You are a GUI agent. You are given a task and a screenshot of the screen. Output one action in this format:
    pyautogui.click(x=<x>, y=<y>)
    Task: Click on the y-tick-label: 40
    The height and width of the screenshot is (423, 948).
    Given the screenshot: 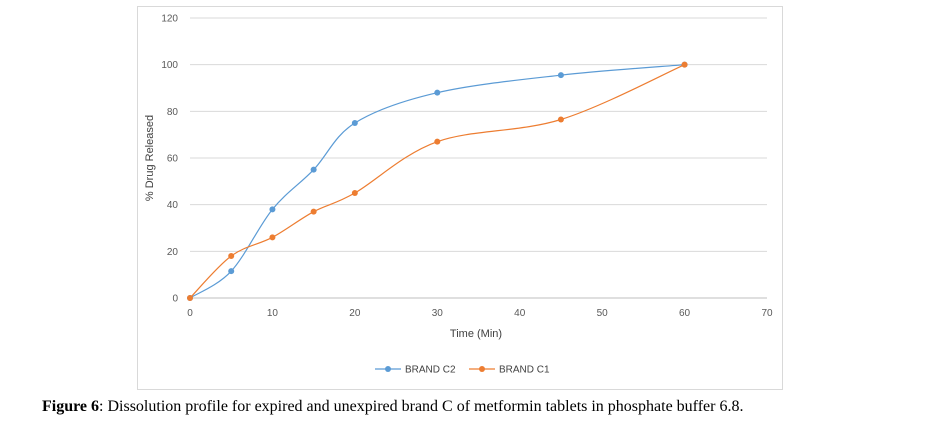 What is the action you would take?
    pyautogui.click(x=173, y=205)
    